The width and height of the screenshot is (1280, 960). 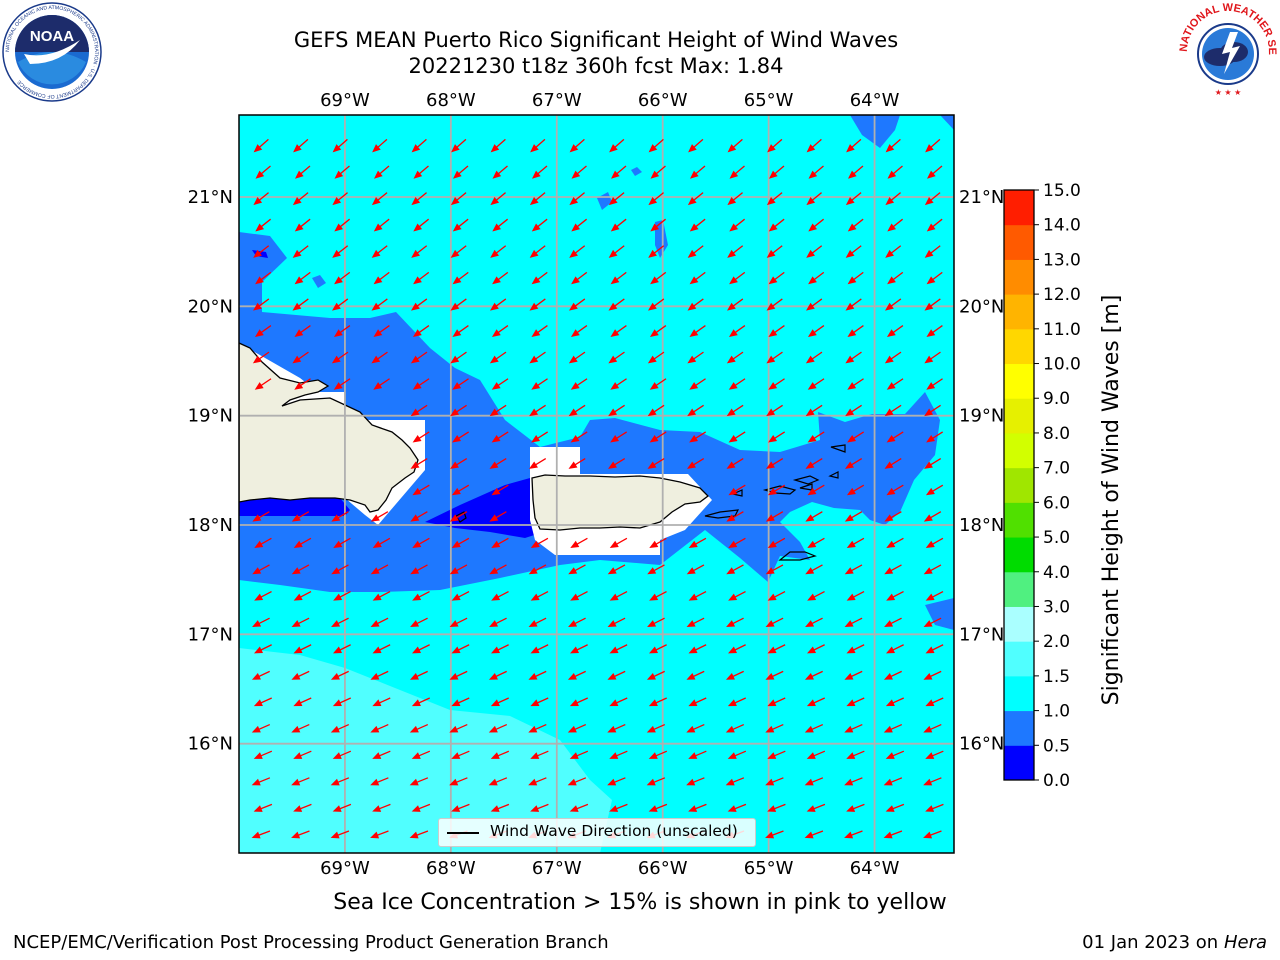 I want to click on lat-tick-label-right: 16°N, so click(x=981, y=744).